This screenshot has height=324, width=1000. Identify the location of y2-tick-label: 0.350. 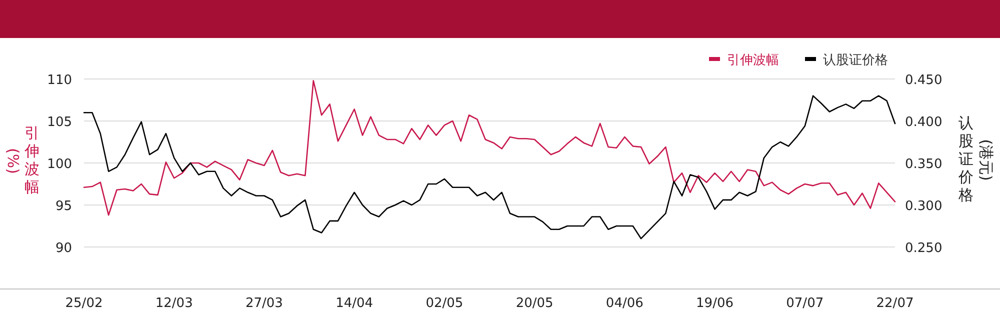
(923, 164).